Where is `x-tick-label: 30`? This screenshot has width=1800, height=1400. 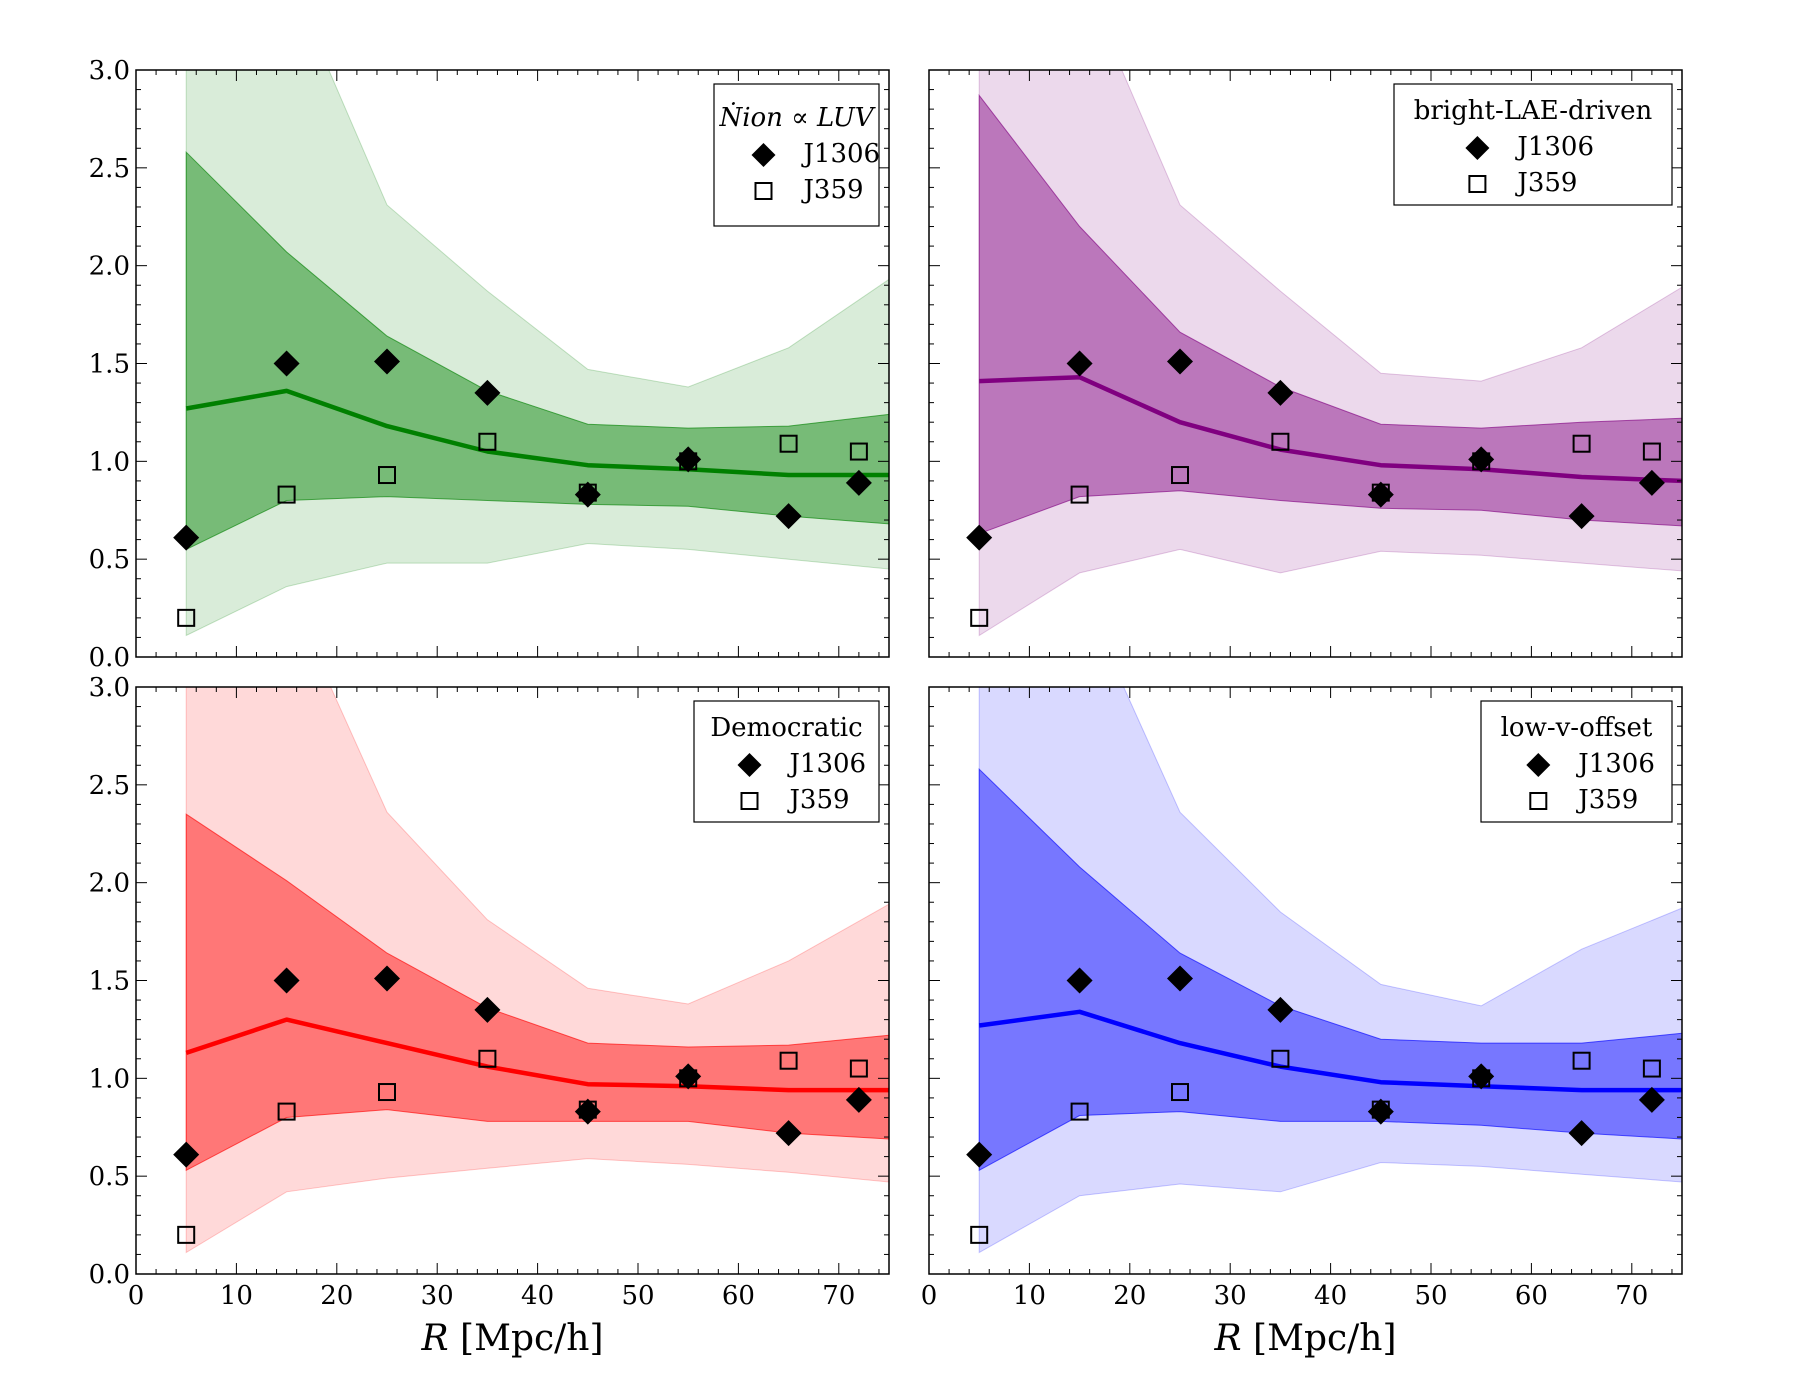 x-tick-label: 30 is located at coordinates (1230, 1296).